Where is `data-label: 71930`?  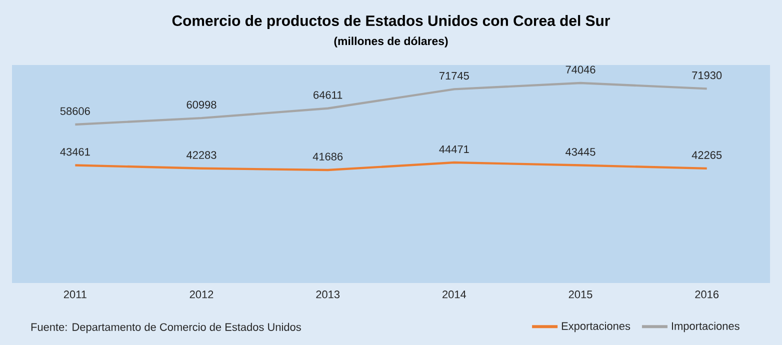
data-label: 71930 is located at coordinates (707, 75).